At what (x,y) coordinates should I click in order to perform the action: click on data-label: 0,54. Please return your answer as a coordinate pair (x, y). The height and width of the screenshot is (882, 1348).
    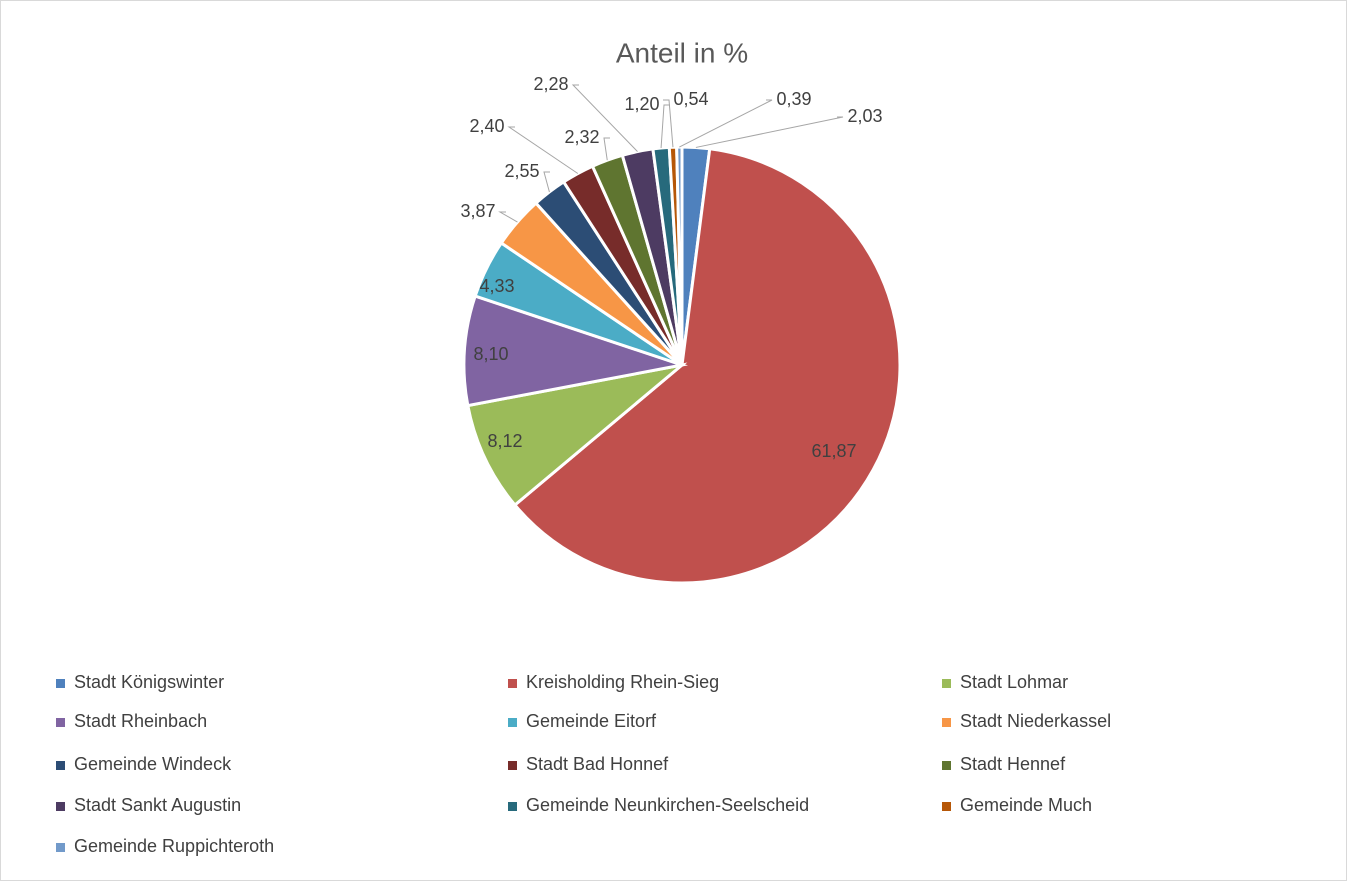
    Looking at the image, I should click on (690, 99).